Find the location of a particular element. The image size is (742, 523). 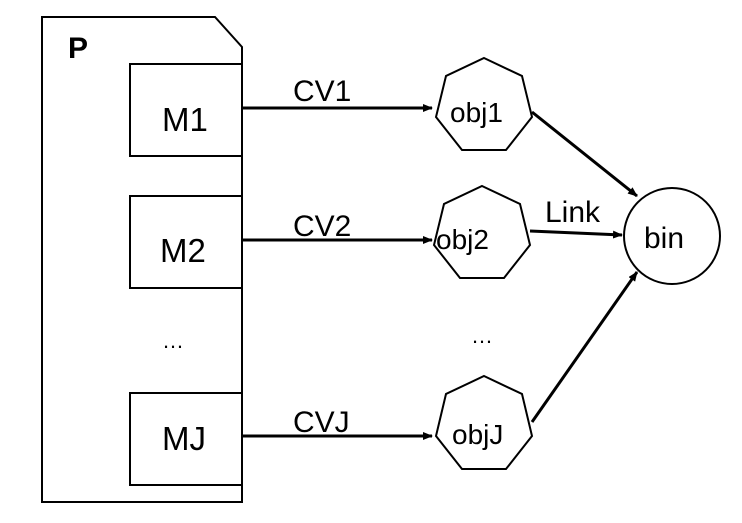

edge-cvj-label: CVJ is located at coordinates (321, 422).